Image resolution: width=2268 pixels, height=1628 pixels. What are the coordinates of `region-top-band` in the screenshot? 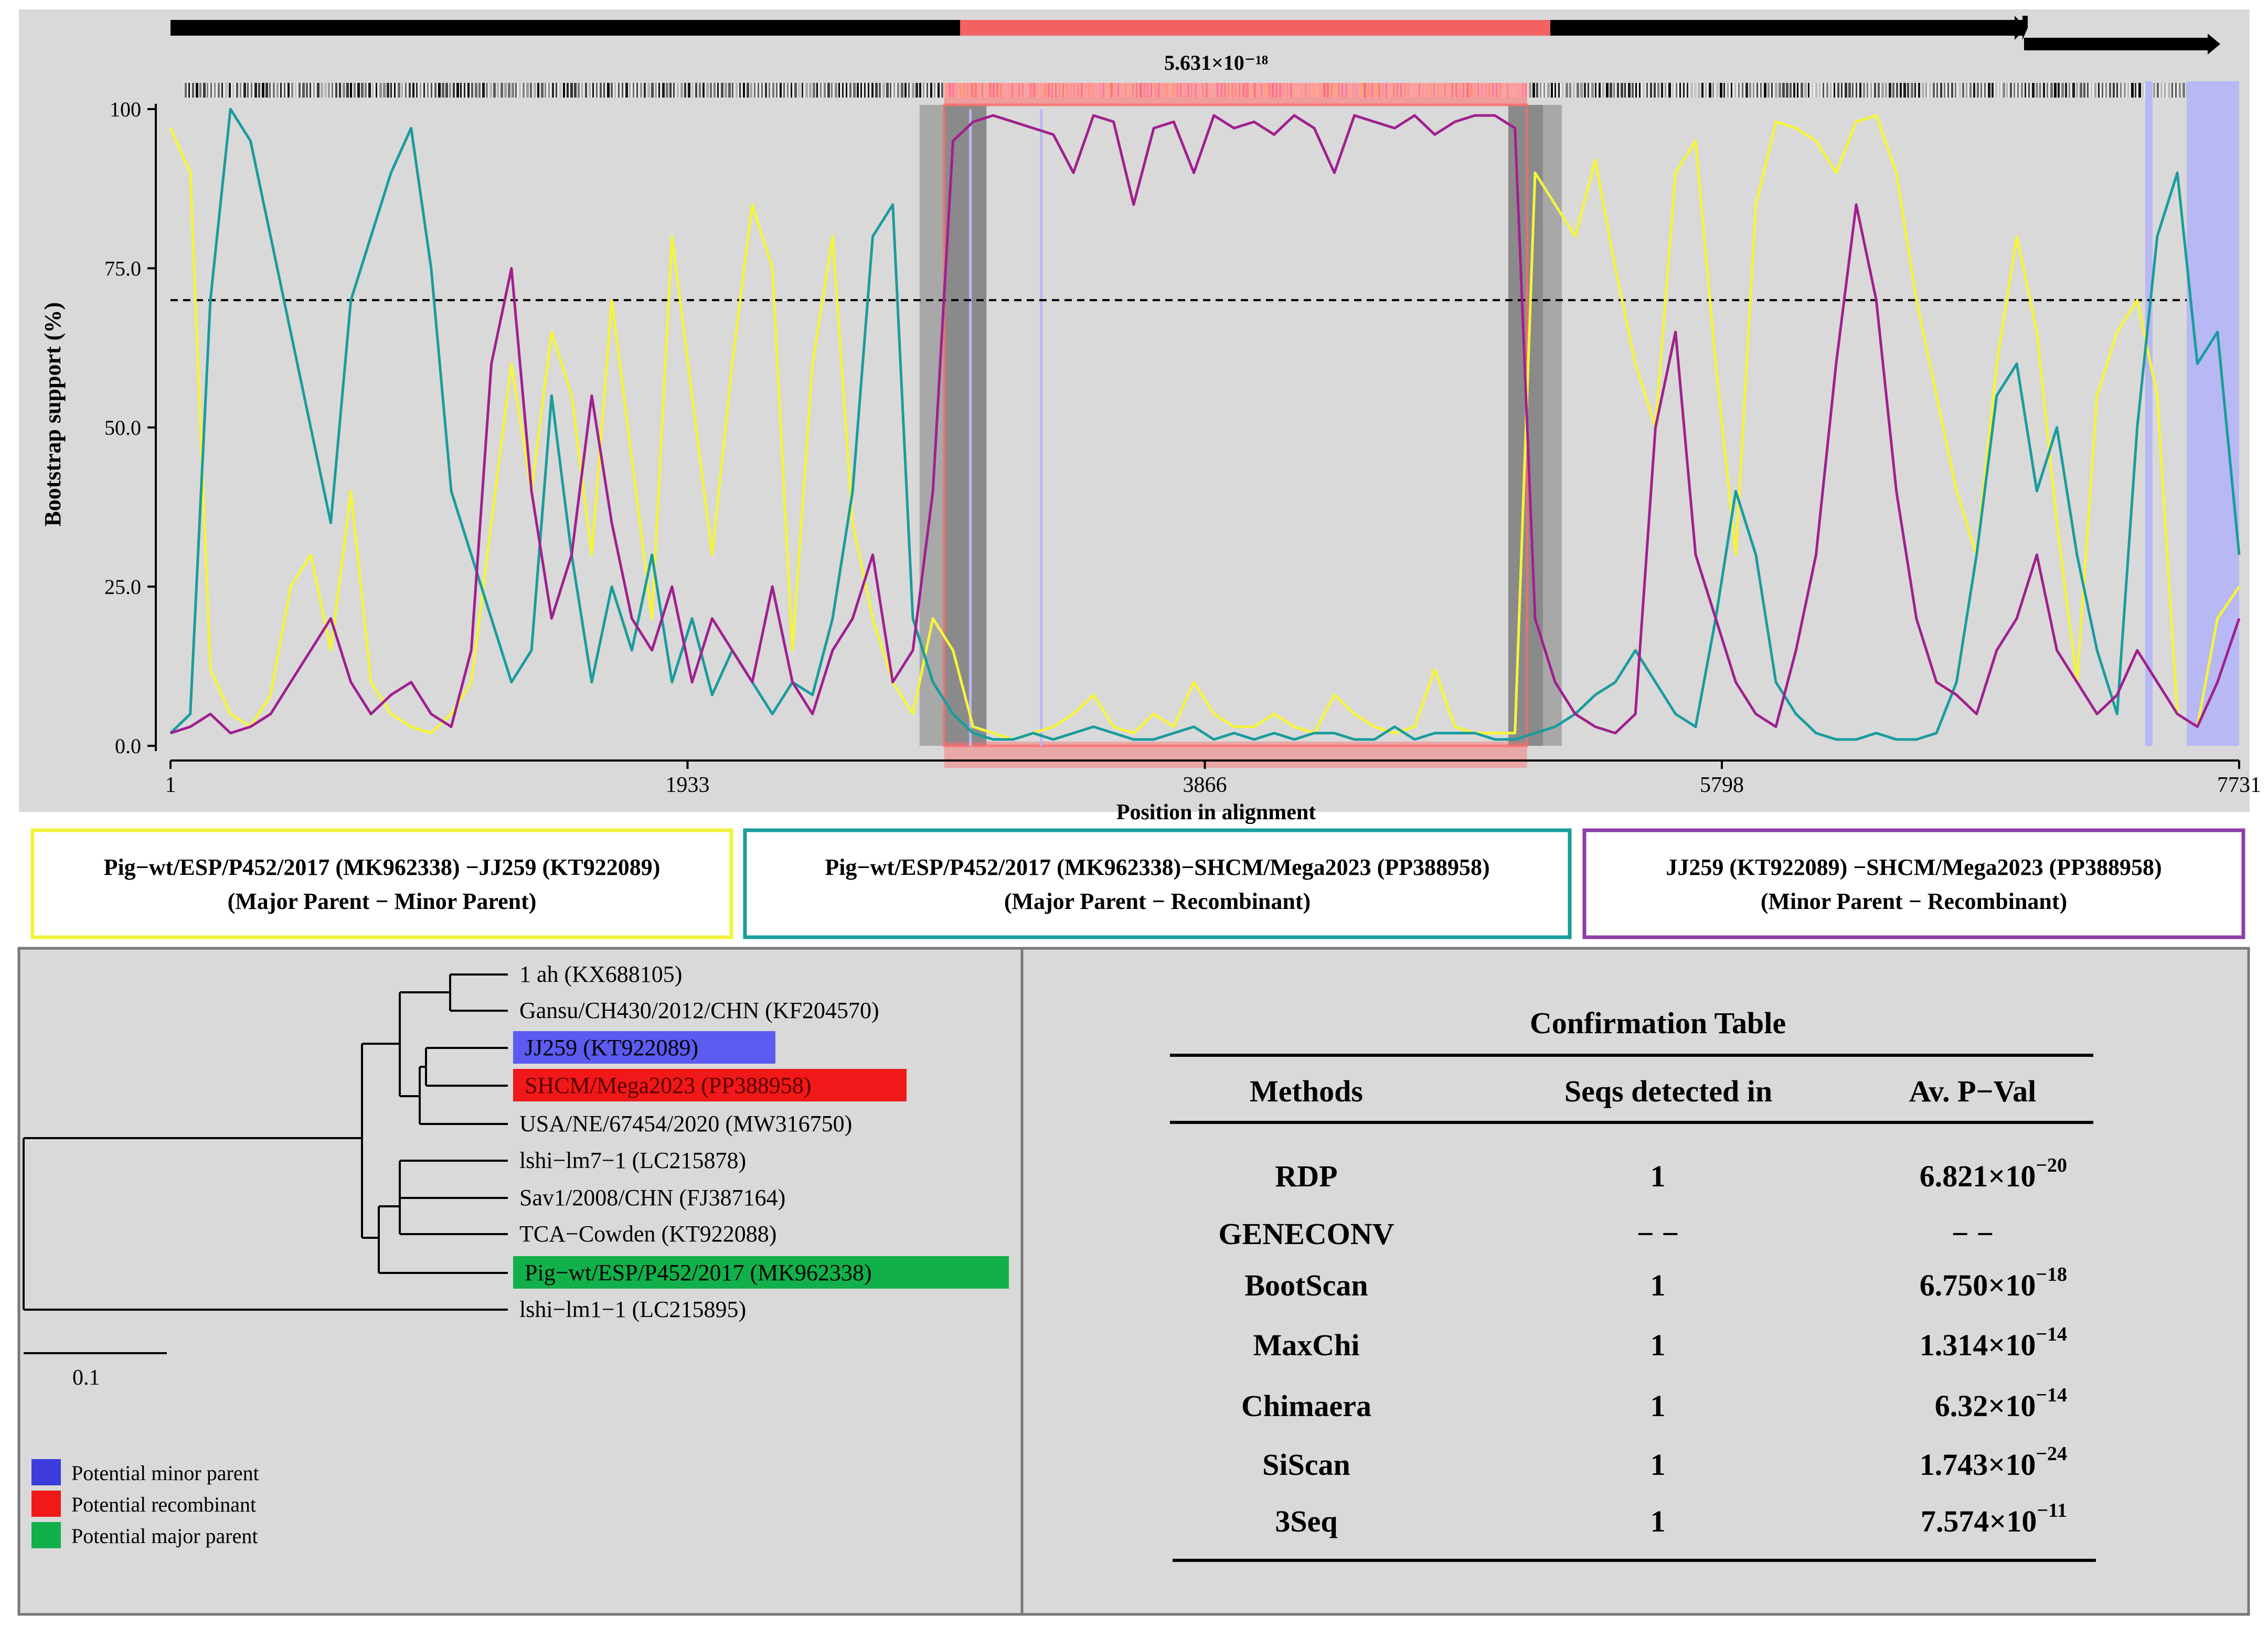 It's located at (1235, 94).